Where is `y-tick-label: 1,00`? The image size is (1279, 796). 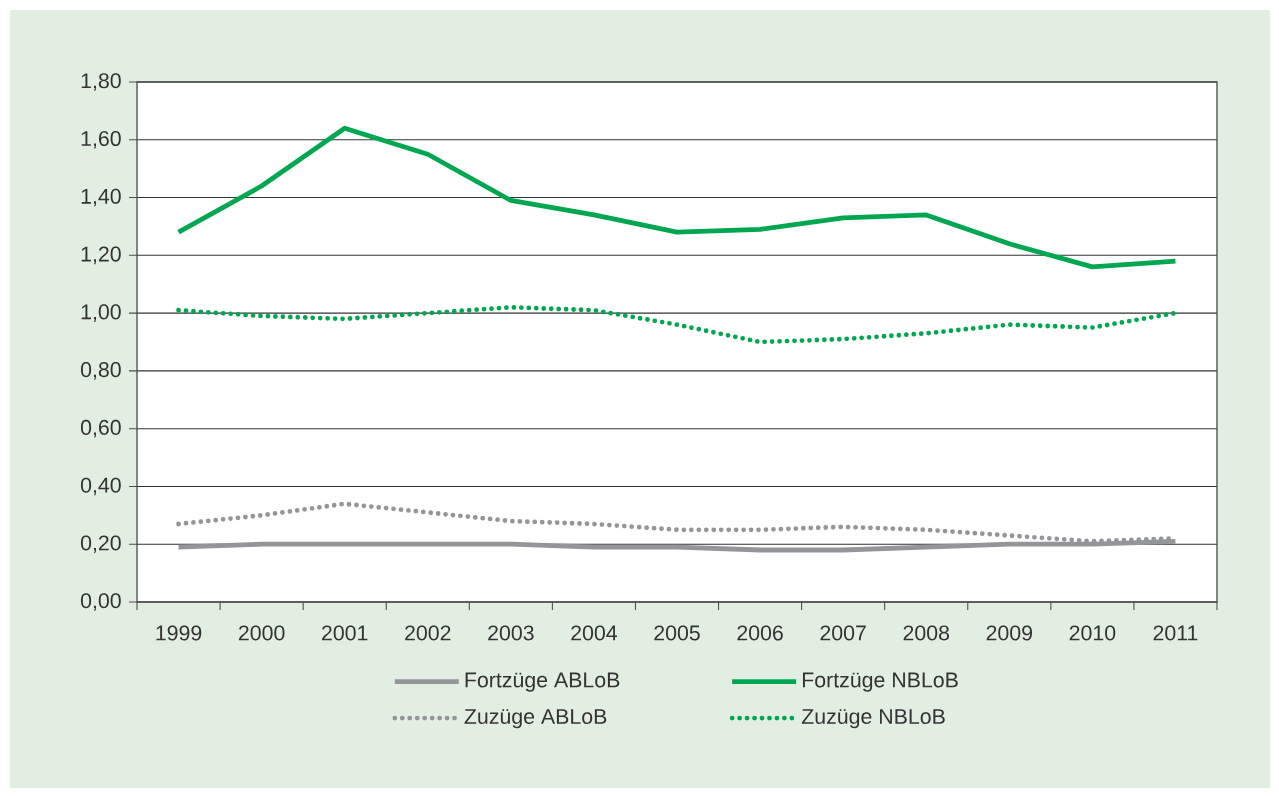 y-tick-label: 1,00 is located at coordinates (101, 313).